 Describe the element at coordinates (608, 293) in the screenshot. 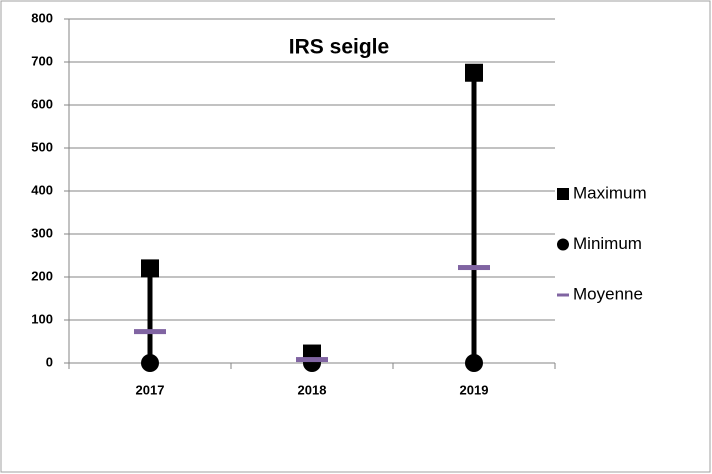

I see `legend-label: Moyenne` at that location.